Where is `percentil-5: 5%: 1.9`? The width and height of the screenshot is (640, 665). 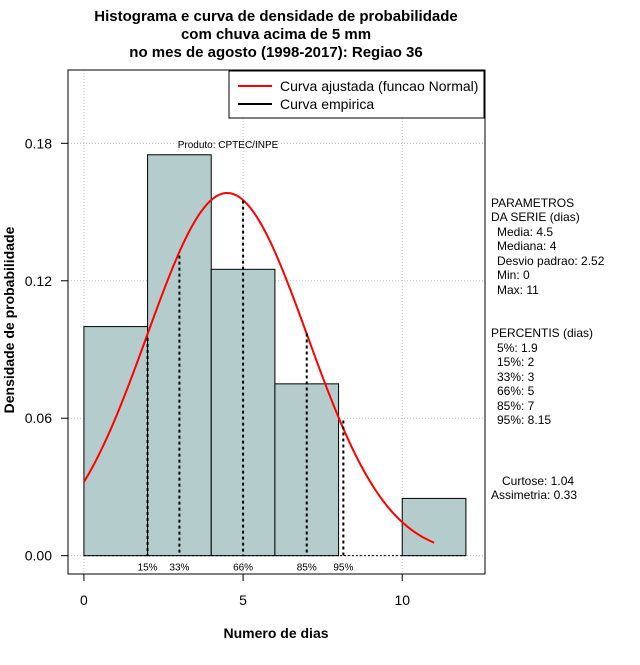
percentil-5: 5%: 1.9 is located at coordinates (517, 348).